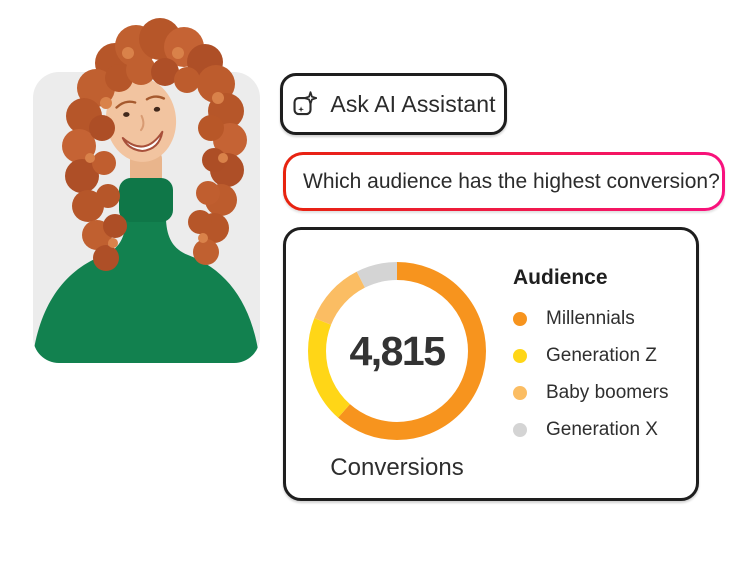 This screenshot has width=750, height=563. What do you see at coordinates (413, 103) in the screenshot?
I see `ask-ai-assistant-label: Ask AI Assistant` at bounding box center [413, 103].